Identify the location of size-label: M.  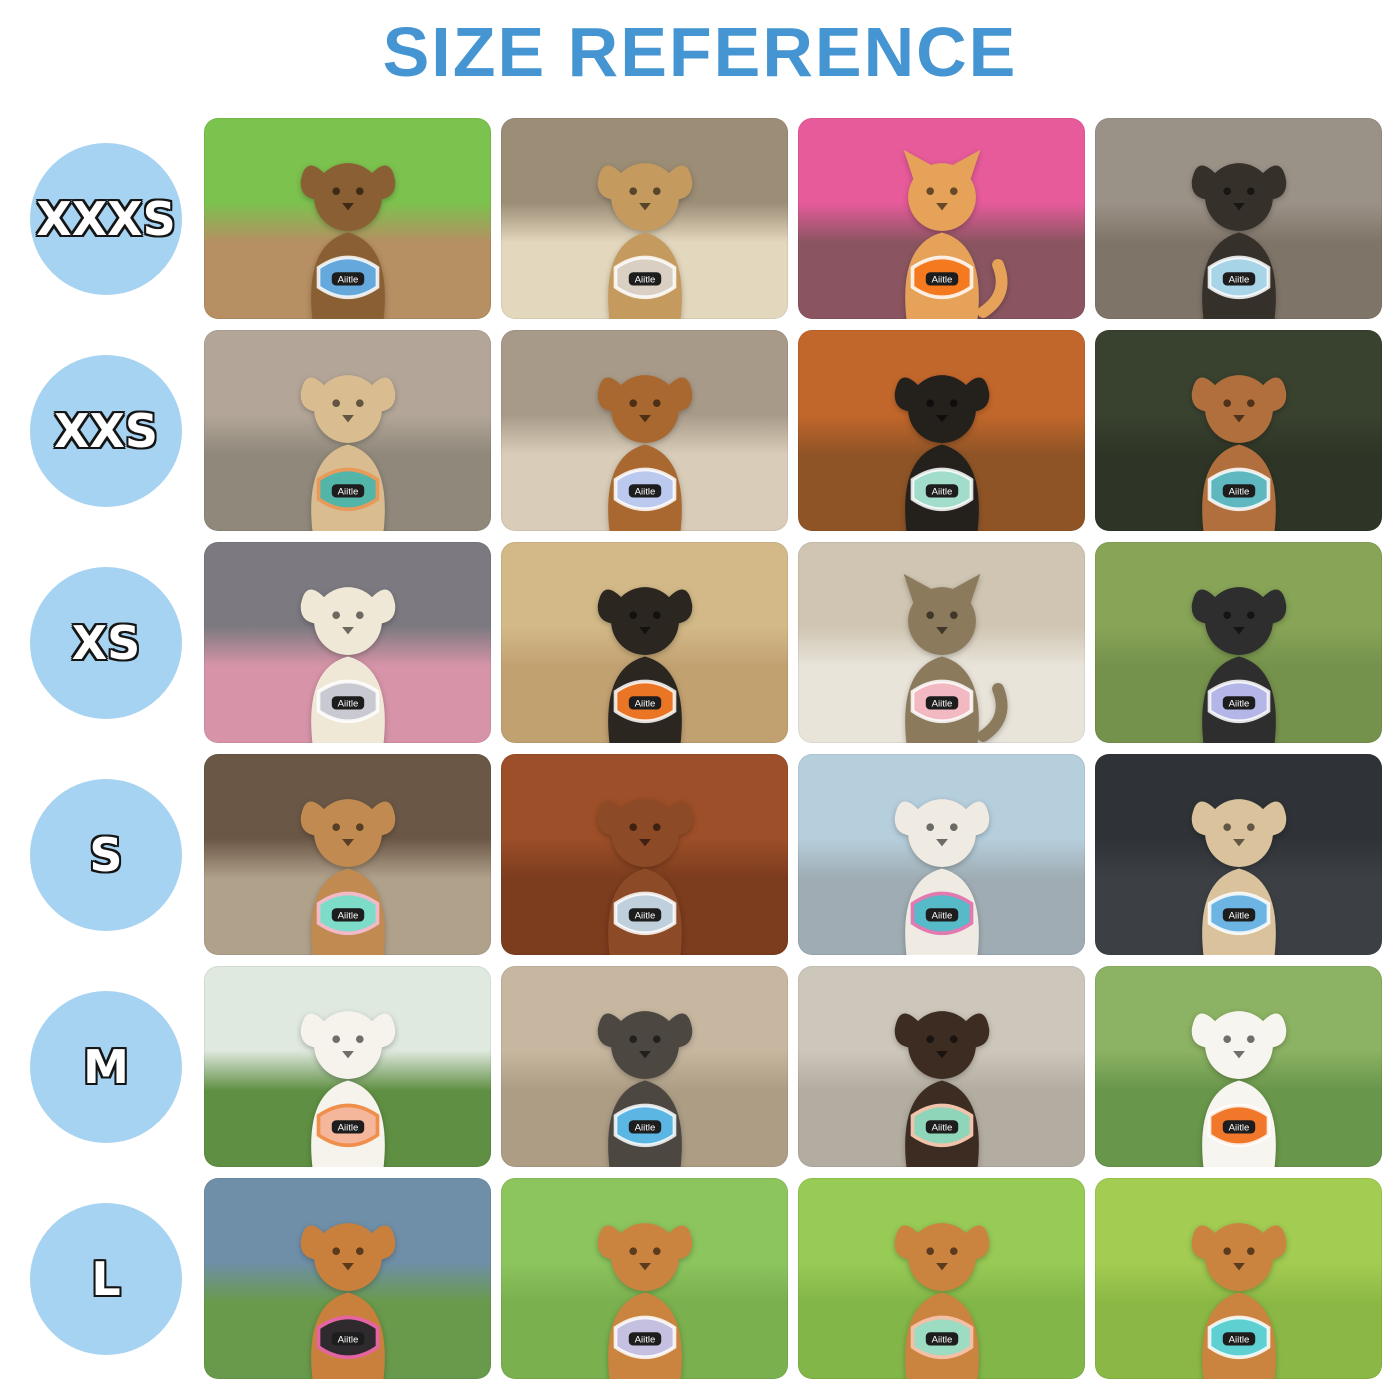
(106, 1066).